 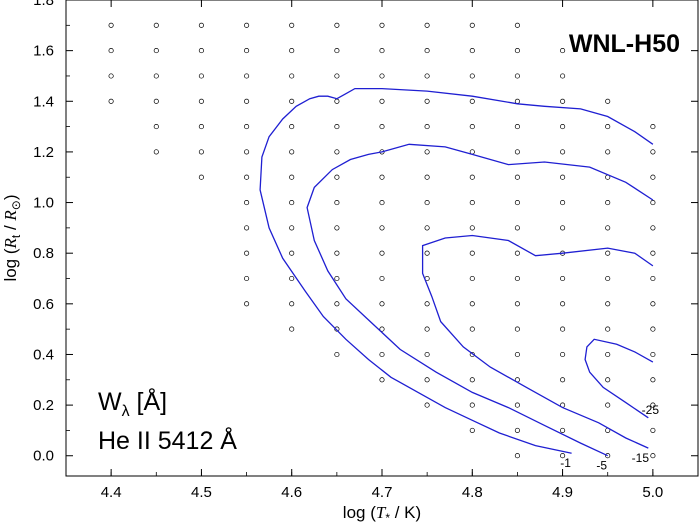 I want to click on contour-label: -15, so click(x=641, y=458).